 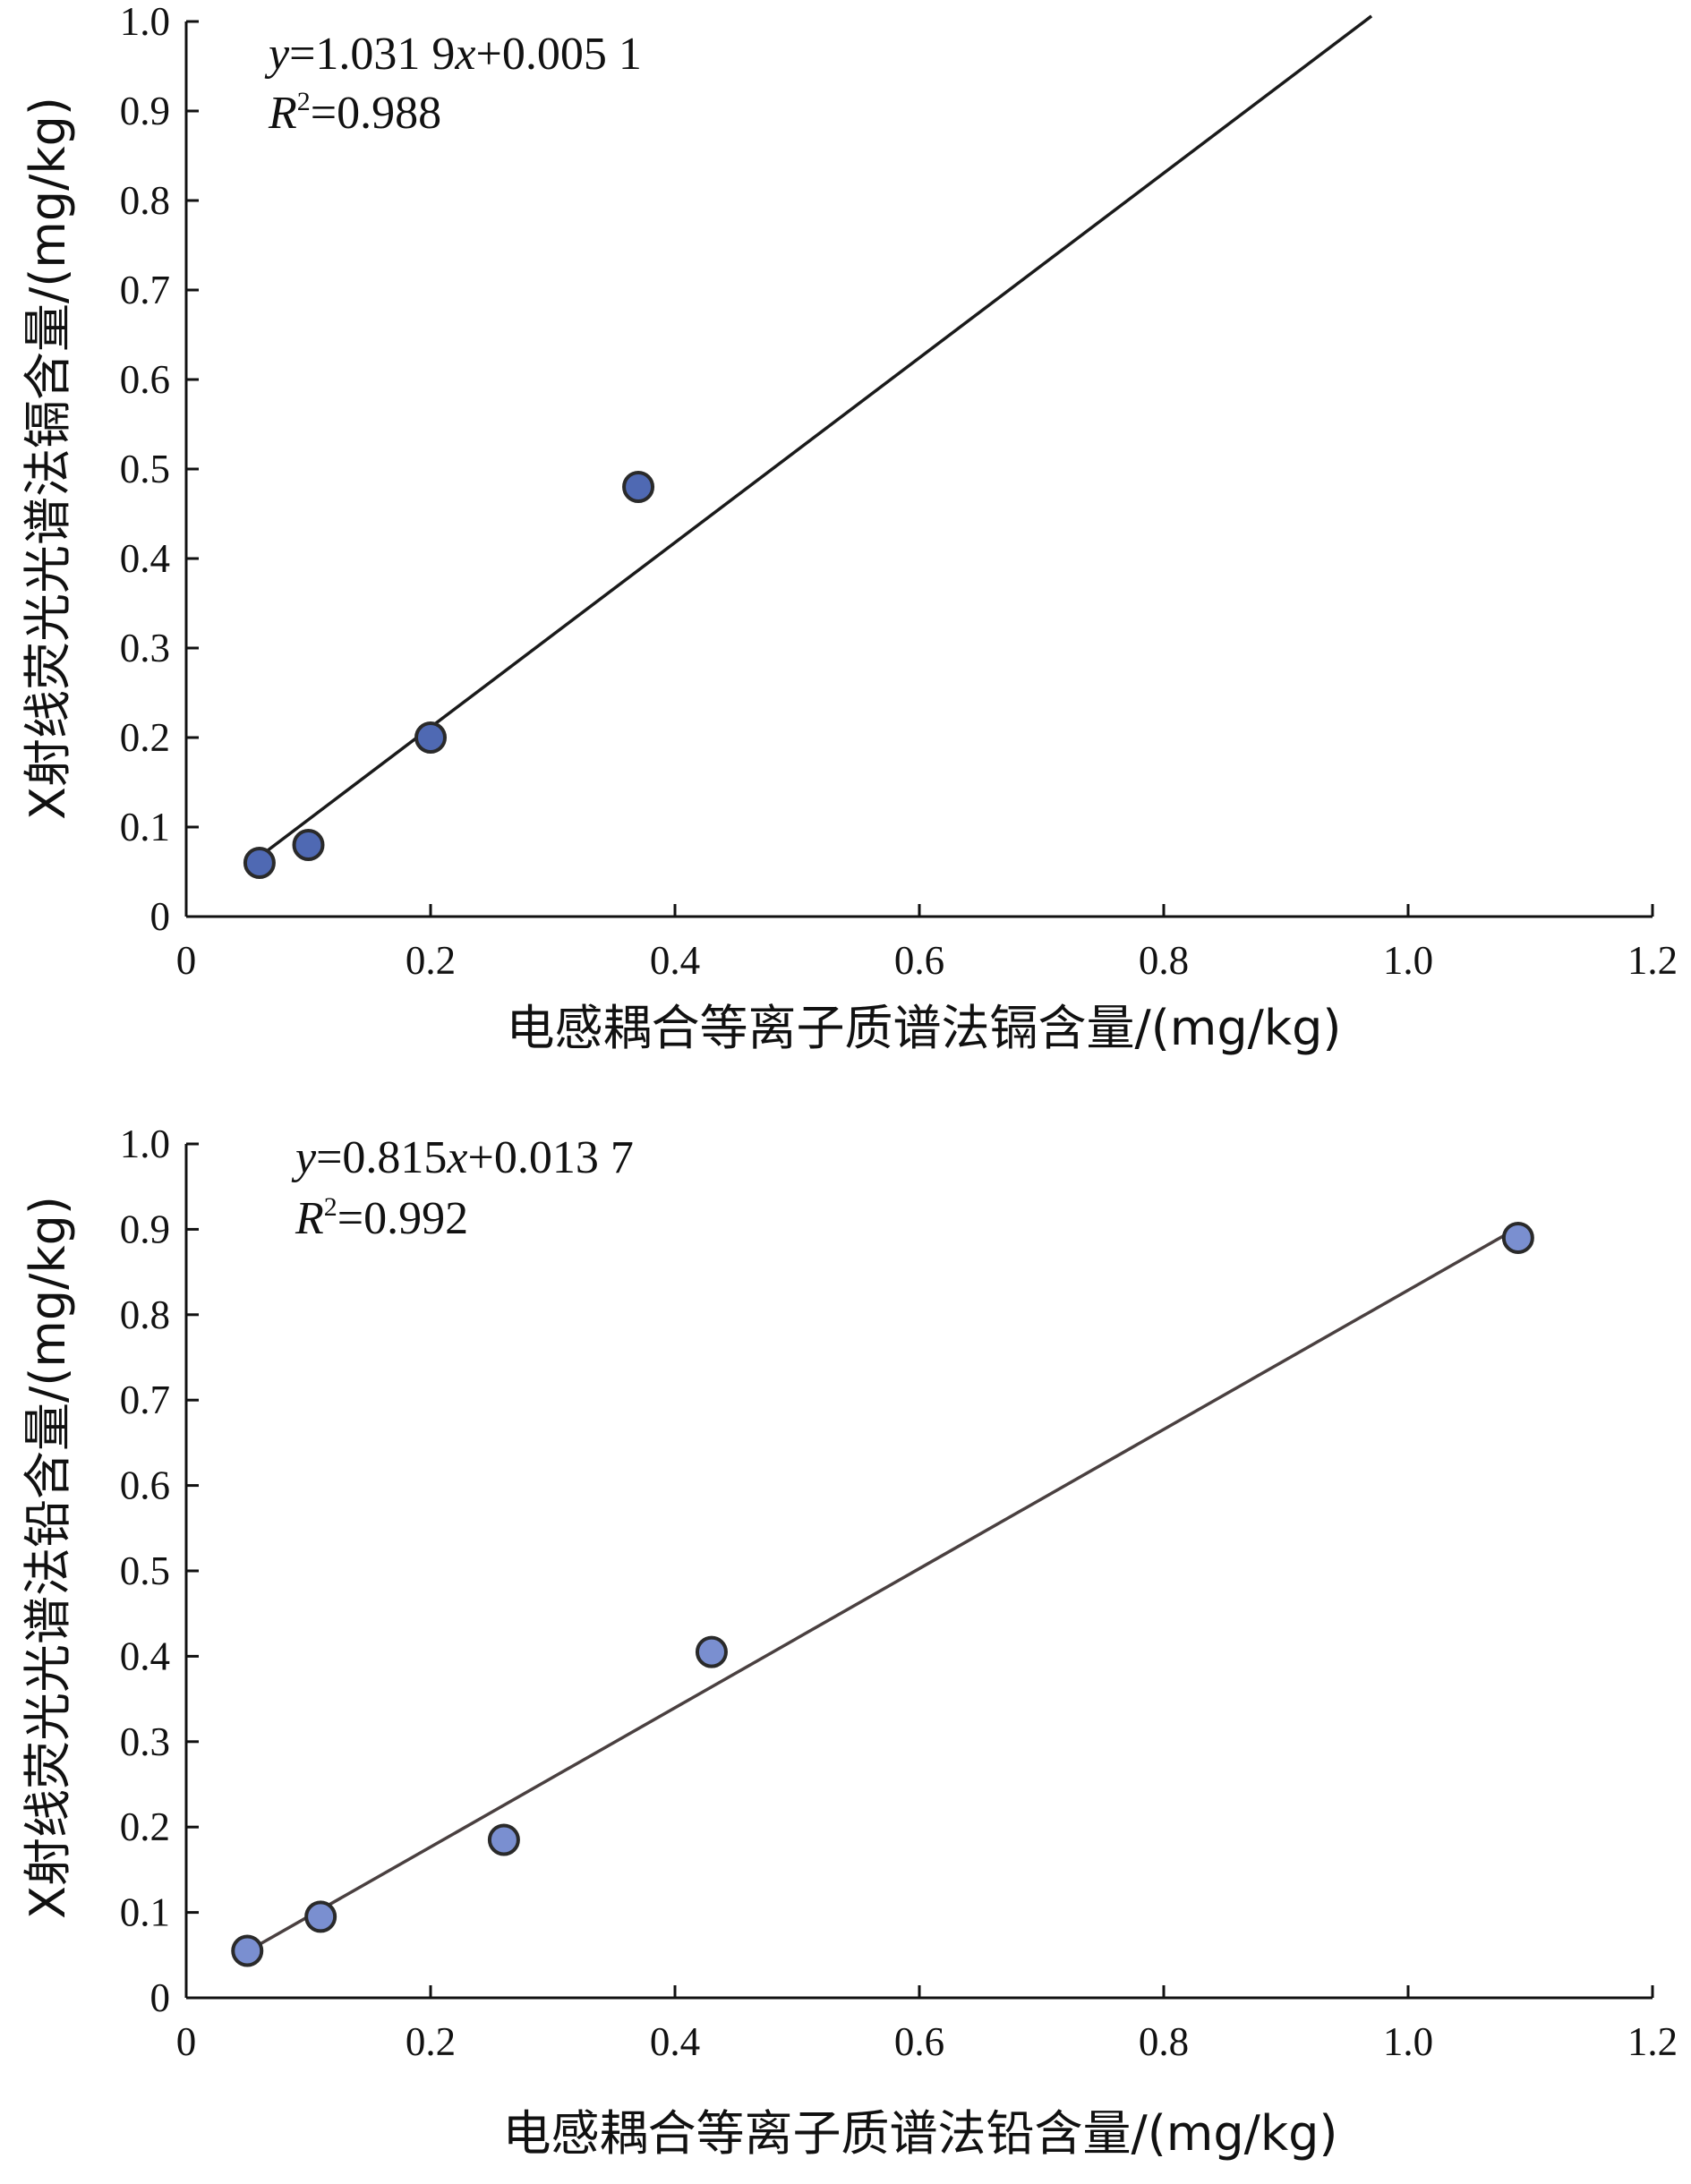 I want to click on equation-intercept: +0.013 7, so click(x=551, y=1157).